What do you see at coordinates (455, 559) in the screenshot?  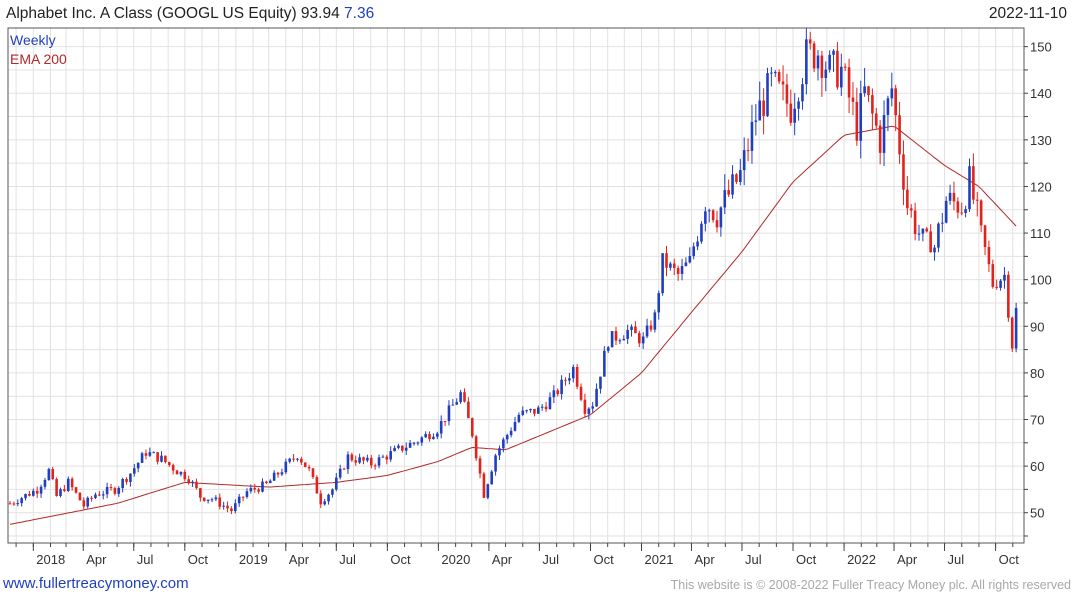 I see `x-tick-label: 2020` at bounding box center [455, 559].